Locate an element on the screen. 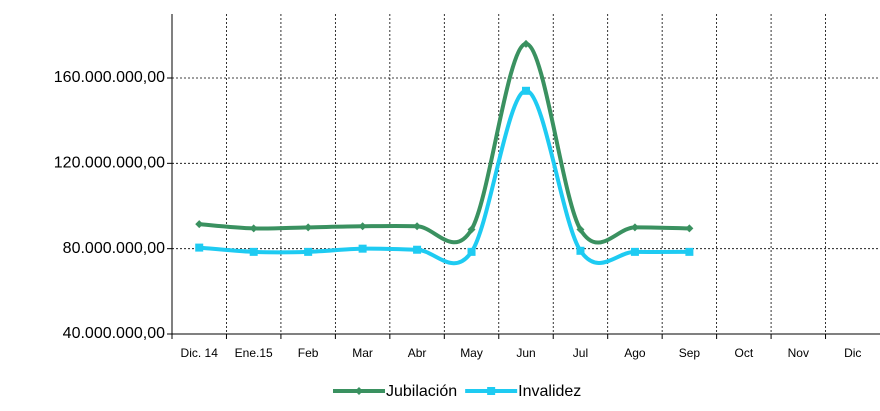  y-tick-label: 120.000.000,00 is located at coordinates (109, 163).